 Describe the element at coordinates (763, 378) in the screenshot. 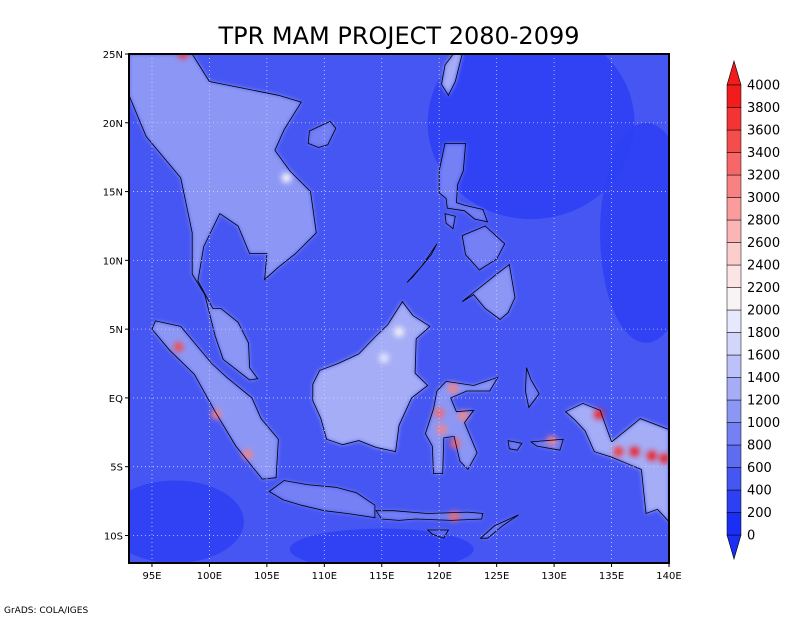

I see `colorbar-label: 1400` at that location.